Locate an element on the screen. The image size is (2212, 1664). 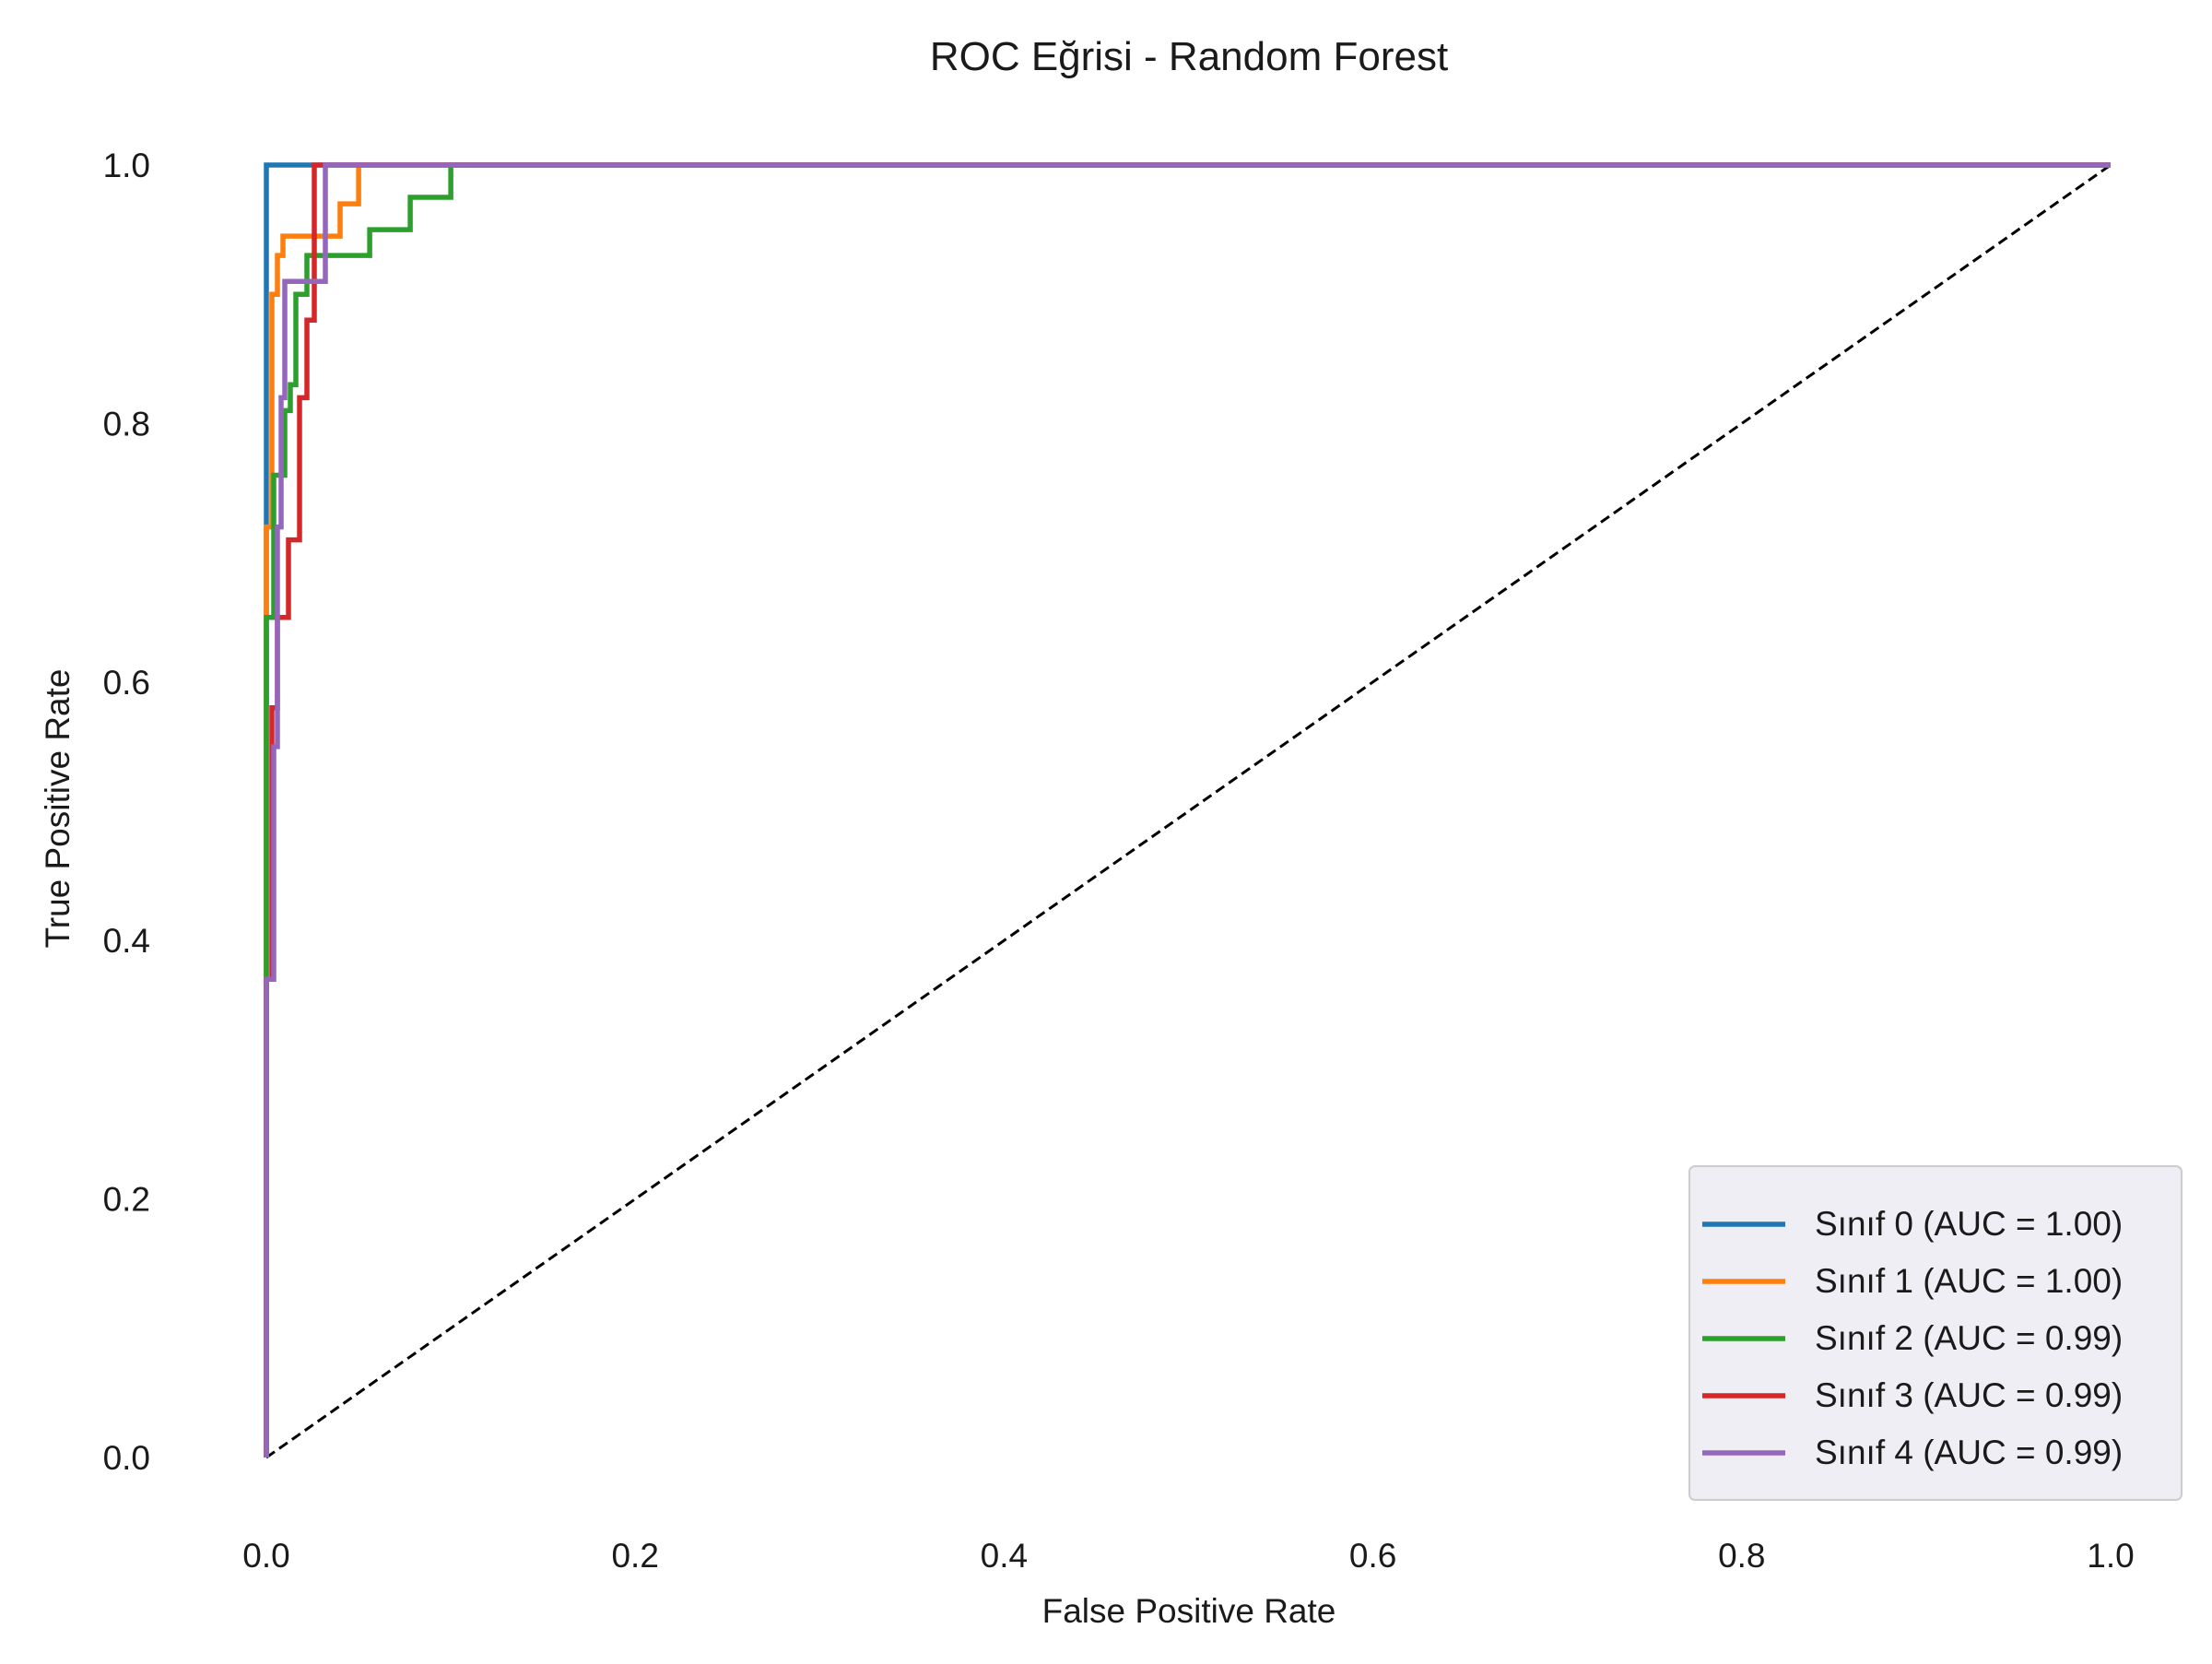
y-tick-label: 1.0 is located at coordinates (126, 165).